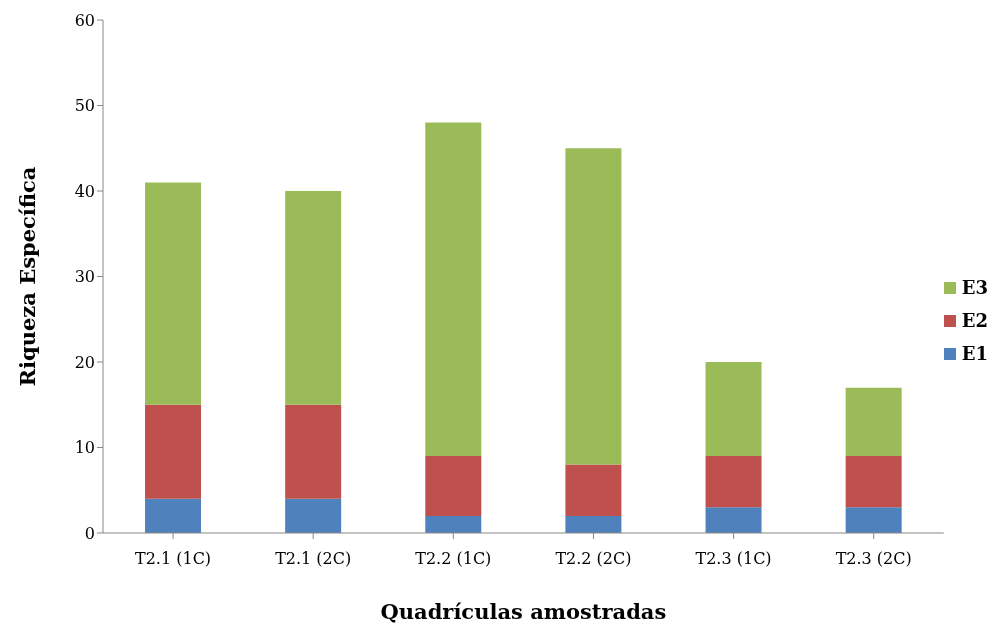 The image size is (1005, 641). What do you see at coordinates (974, 320) in the screenshot?
I see `legend-label: E2` at bounding box center [974, 320].